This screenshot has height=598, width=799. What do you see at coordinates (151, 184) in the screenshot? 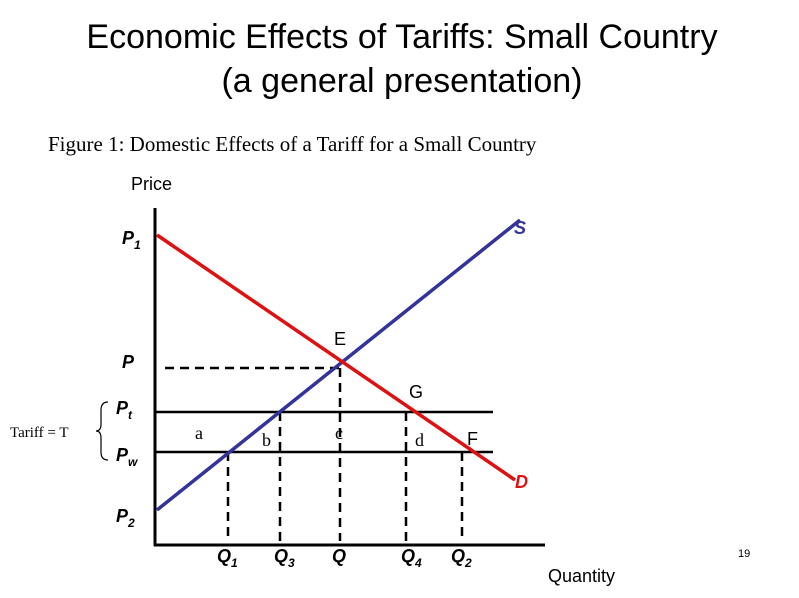
I see `y-axis-label: Price` at bounding box center [151, 184].